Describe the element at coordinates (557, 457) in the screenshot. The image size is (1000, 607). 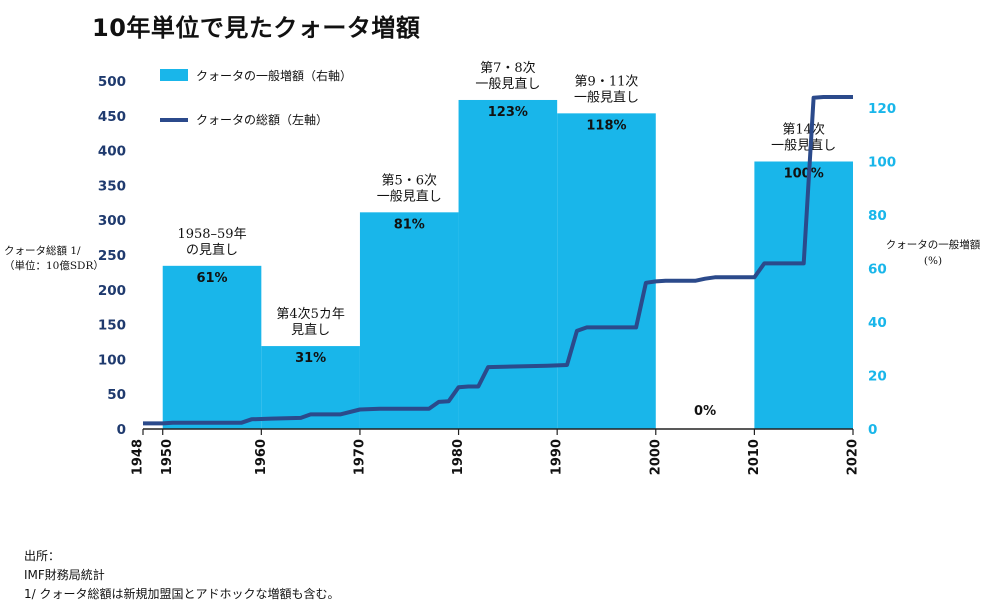
I see `x-tick-label-1990: 1990` at that location.